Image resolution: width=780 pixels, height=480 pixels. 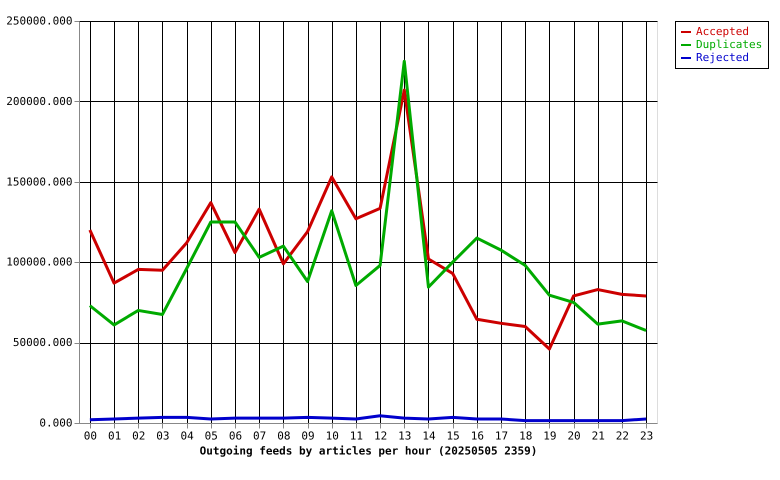 What do you see at coordinates (574, 436) in the screenshot?
I see `x-tick-label: 20` at bounding box center [574, 436].